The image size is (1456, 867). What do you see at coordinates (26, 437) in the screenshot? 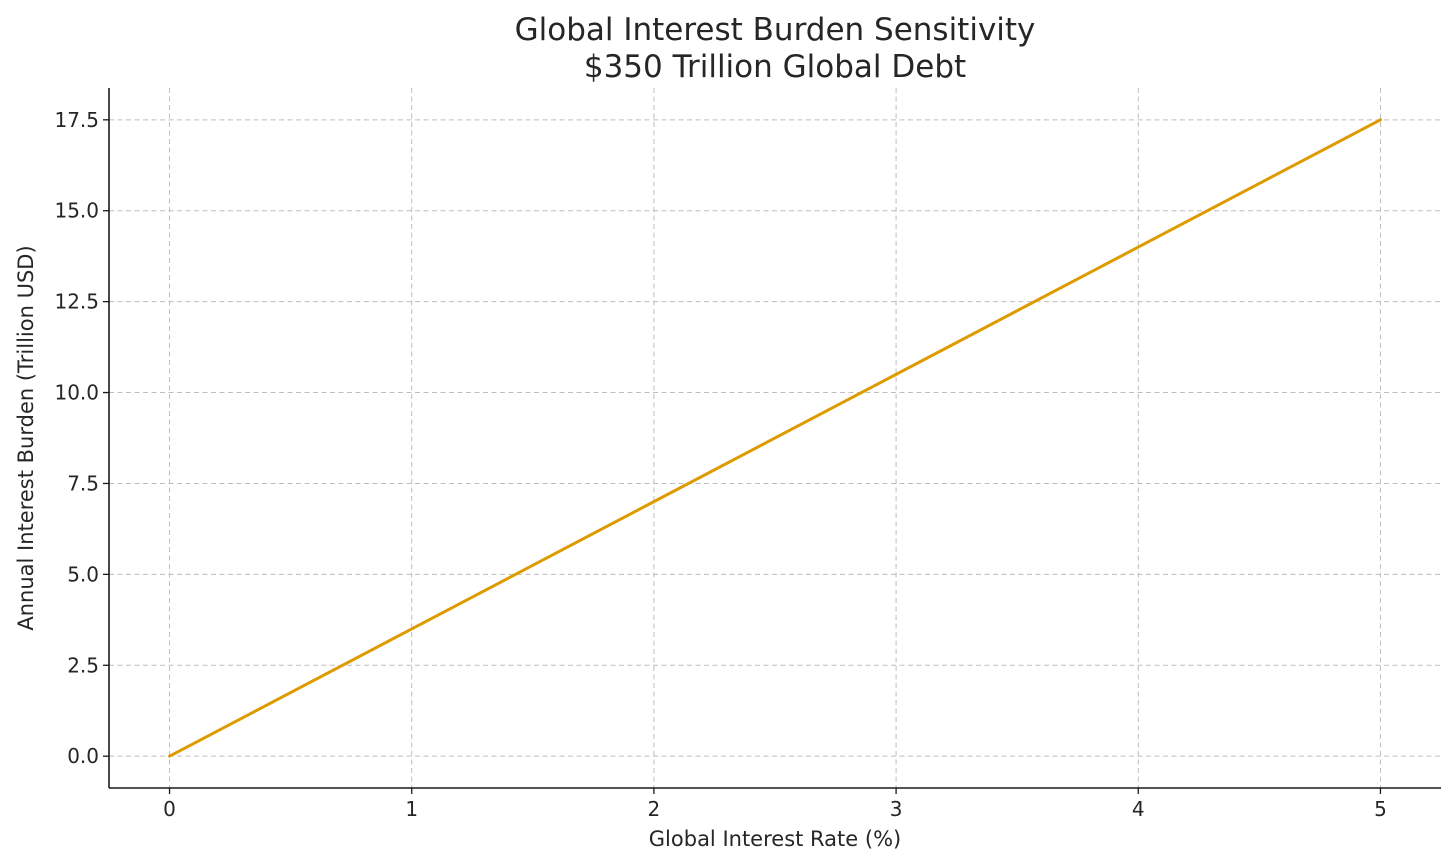
I see `y-axis-label: Annual Interest Burden (Trillion USD)` at bounding box center [26, 437].